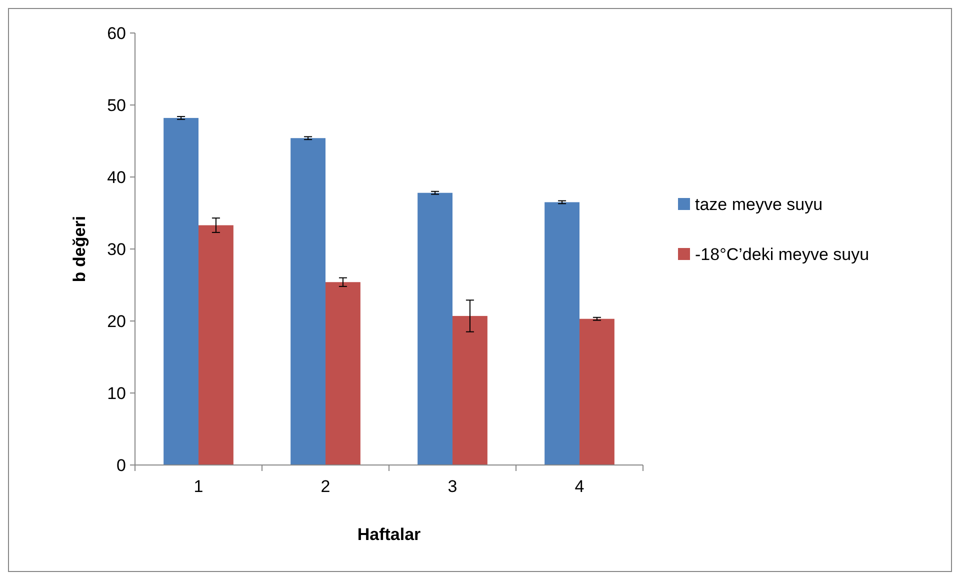 The width and height of the screenshot is (960, 580). I want to click on y-tick-label: 50, so click(116, 105).